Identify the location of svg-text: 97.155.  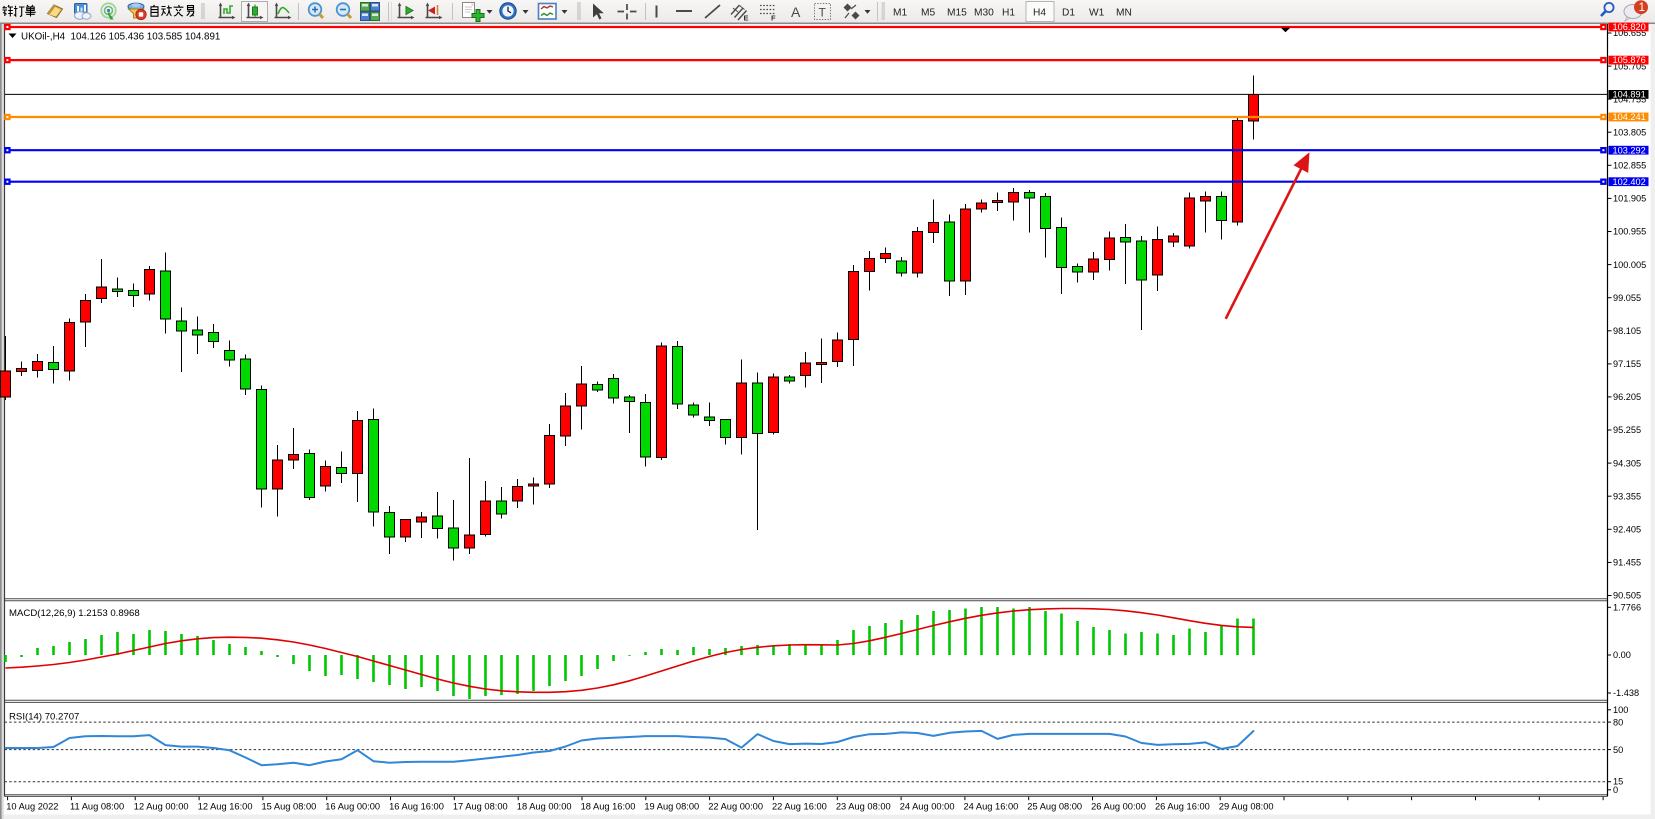
(1627, 364).